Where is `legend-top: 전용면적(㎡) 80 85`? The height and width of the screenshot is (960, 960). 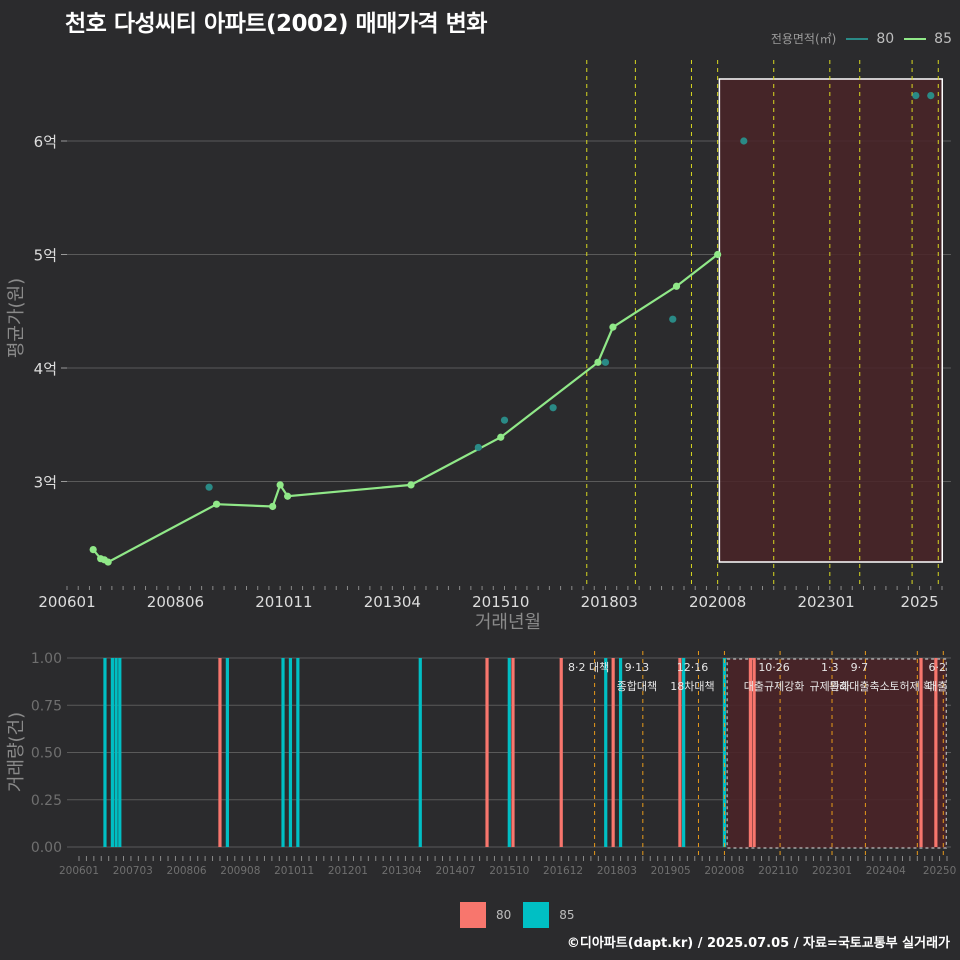 legend-top: 전용면적(㎡) 80 85 is located at coordinates (861, 38).